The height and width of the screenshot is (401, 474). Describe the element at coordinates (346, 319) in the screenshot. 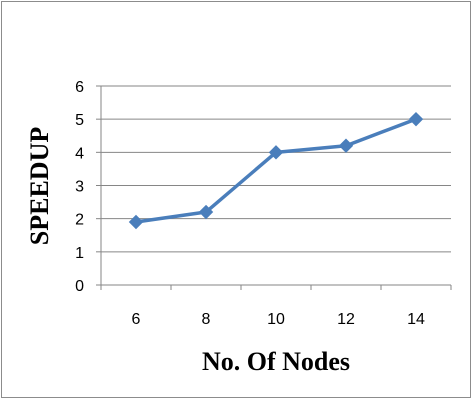

I see `x-tick-label: 12` at that location.